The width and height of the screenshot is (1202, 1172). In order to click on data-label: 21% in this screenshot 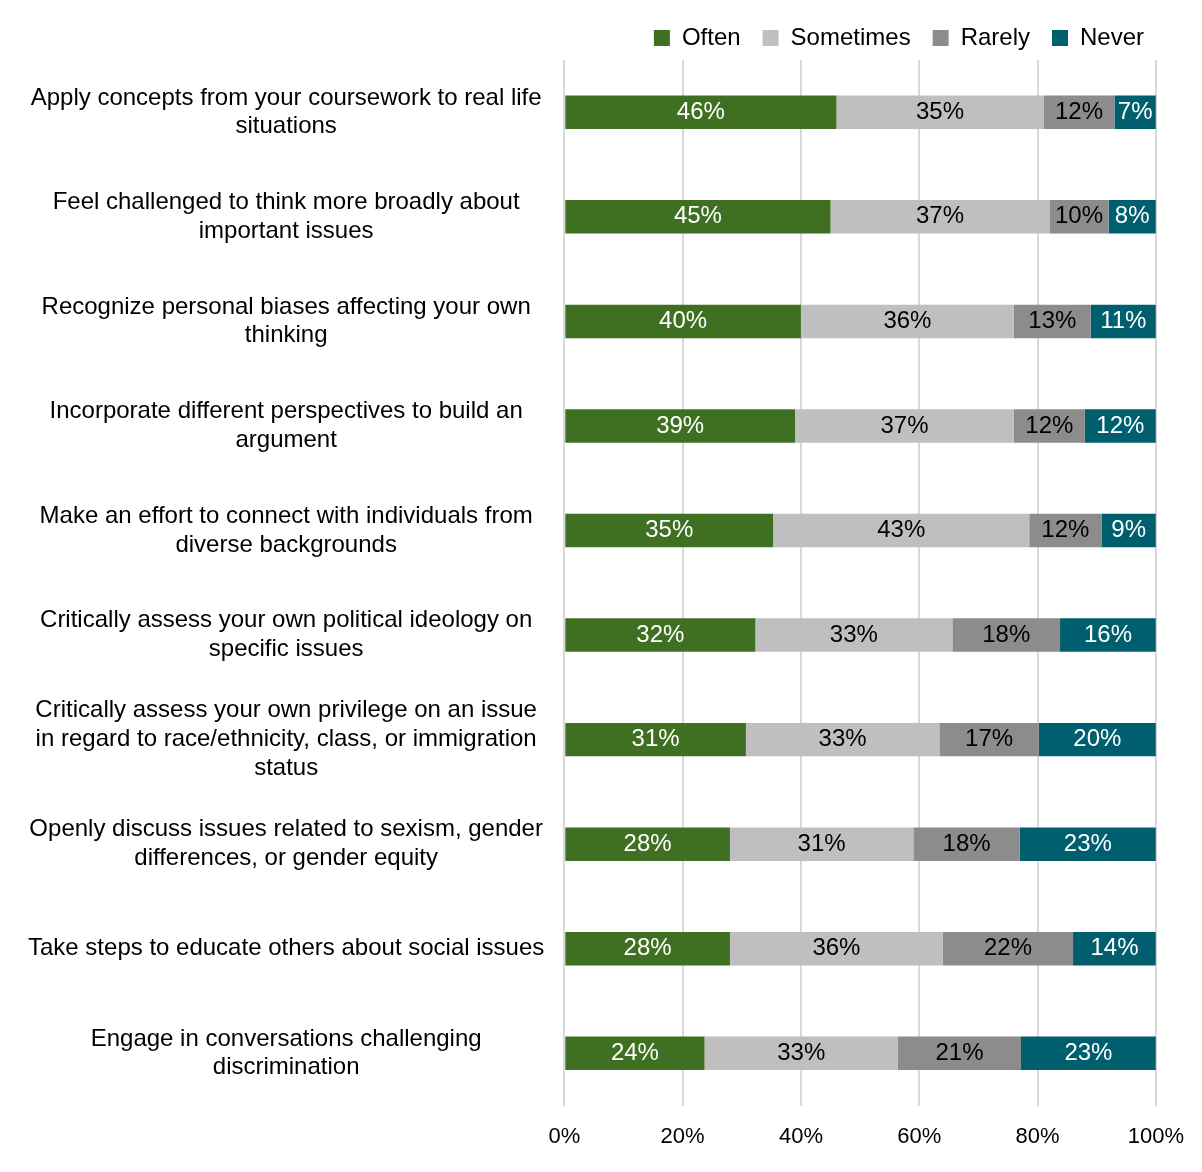, I will do `click(959, 1051)`.